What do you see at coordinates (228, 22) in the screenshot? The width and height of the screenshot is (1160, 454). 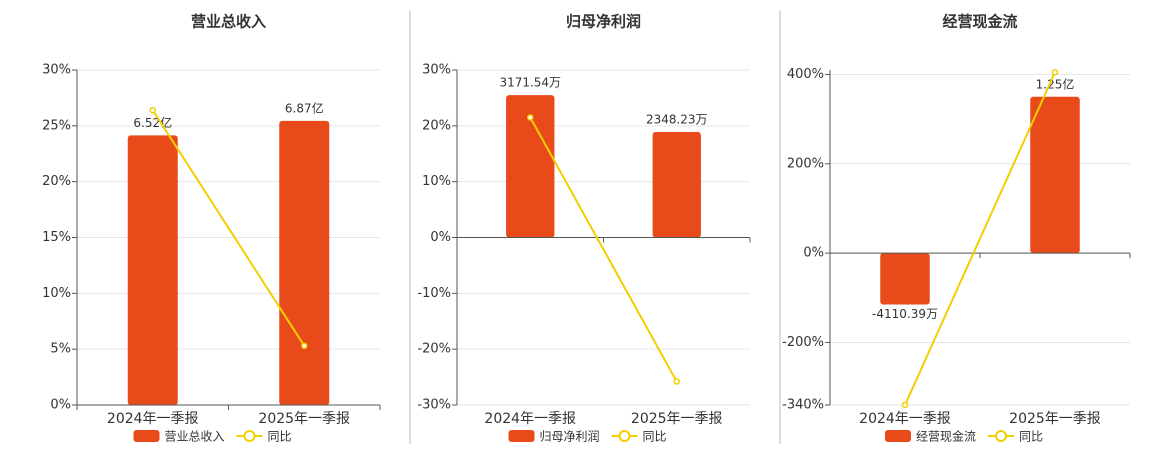 I see `chart-title: 营业总收入` at bounding box center [228, 22].